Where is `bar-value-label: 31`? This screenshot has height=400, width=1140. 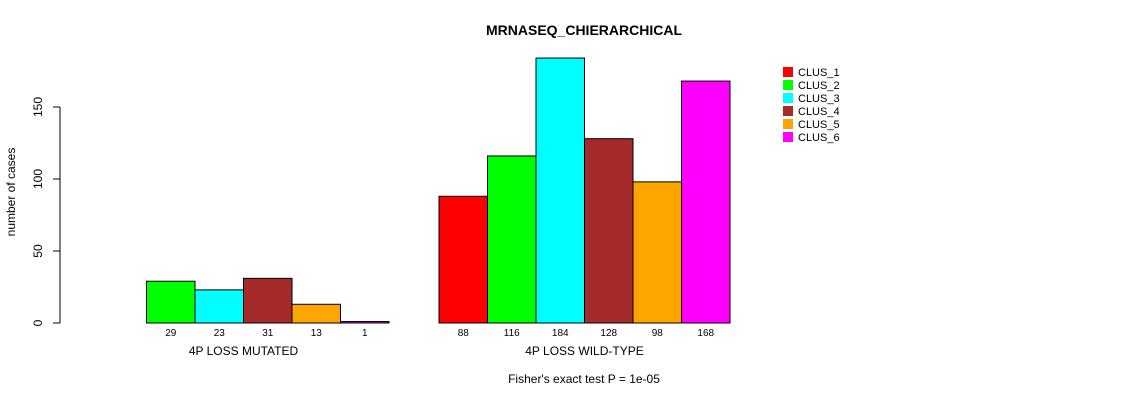
bar-value-label: 31 is located at coordinates (268, 333).